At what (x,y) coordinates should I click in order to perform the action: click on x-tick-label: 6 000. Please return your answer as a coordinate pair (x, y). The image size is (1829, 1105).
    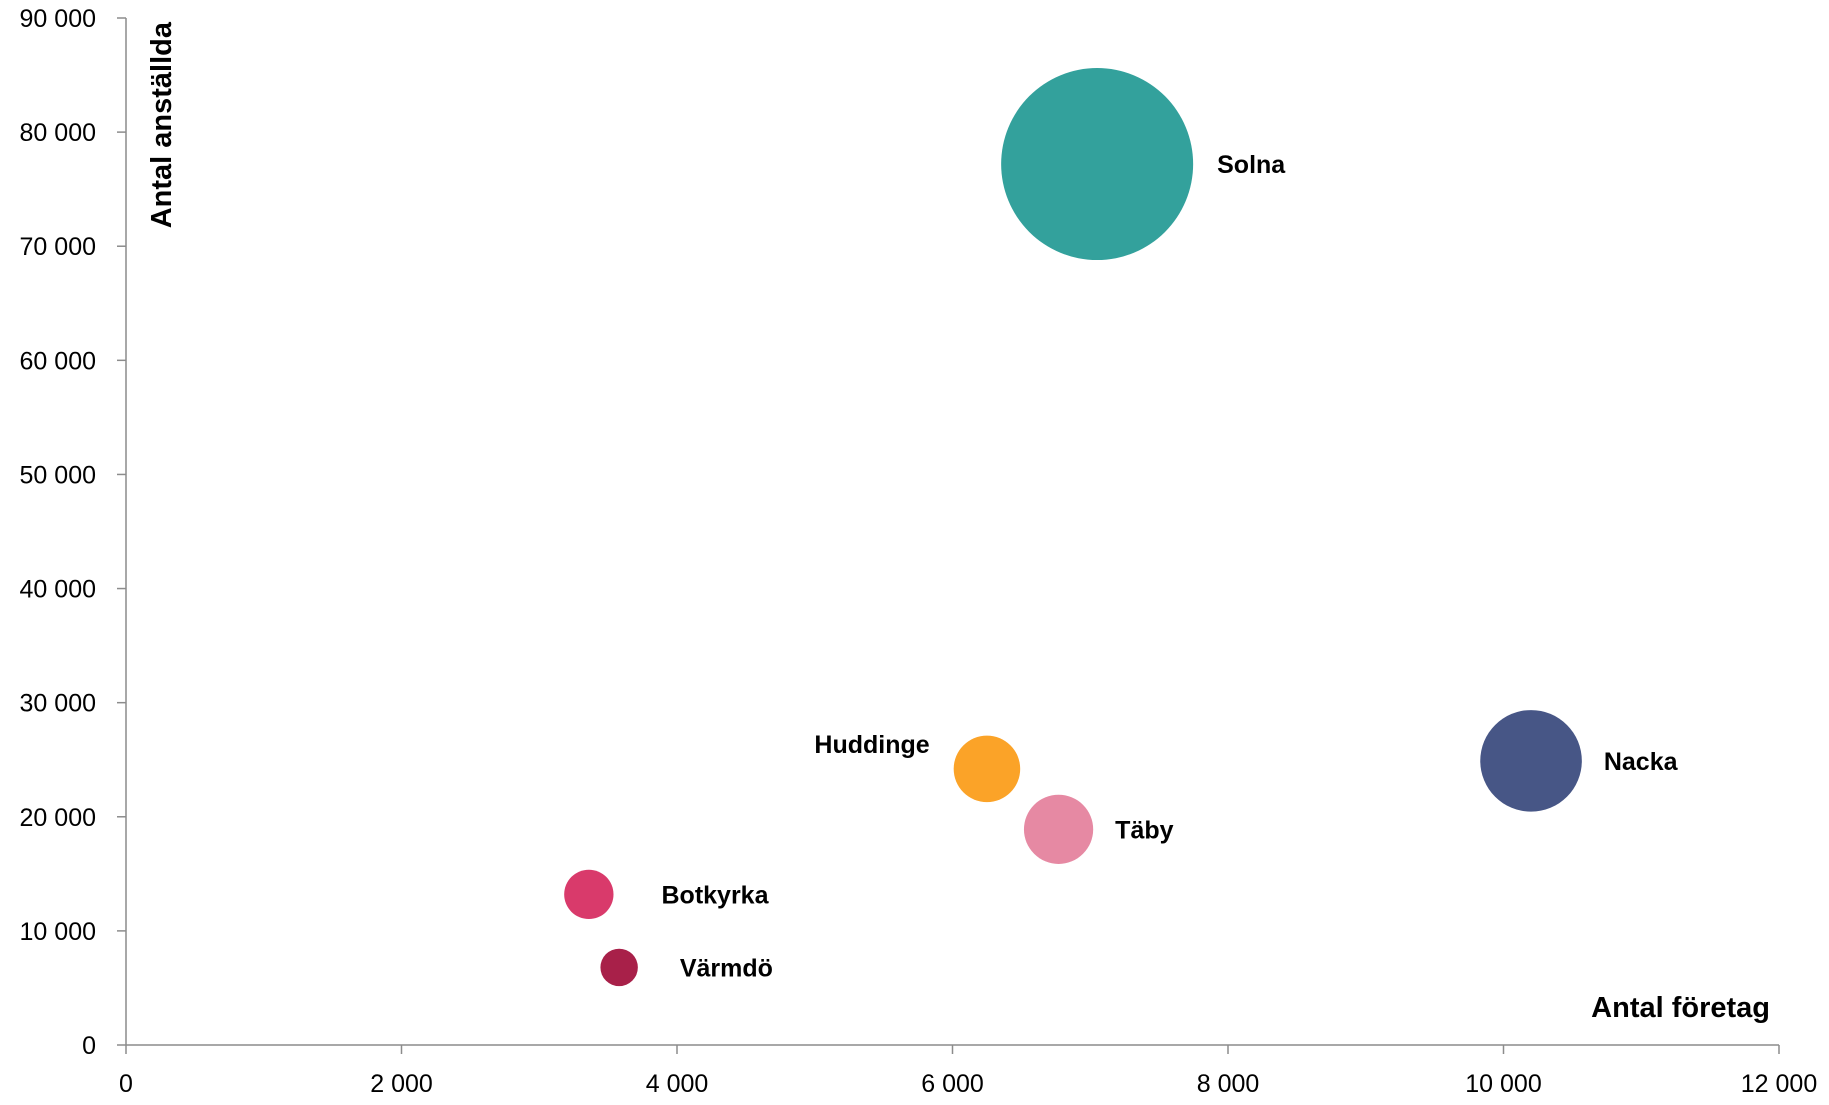
    Looking at the image, I should click on (952, 1084).